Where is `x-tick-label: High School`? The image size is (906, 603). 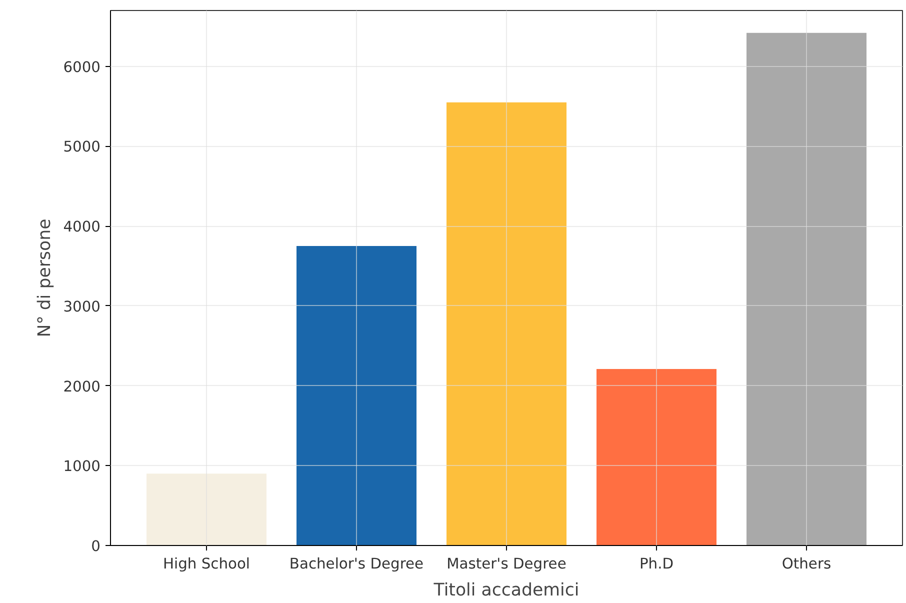
x-tick-label: High School is located at coordinates (206, 564).